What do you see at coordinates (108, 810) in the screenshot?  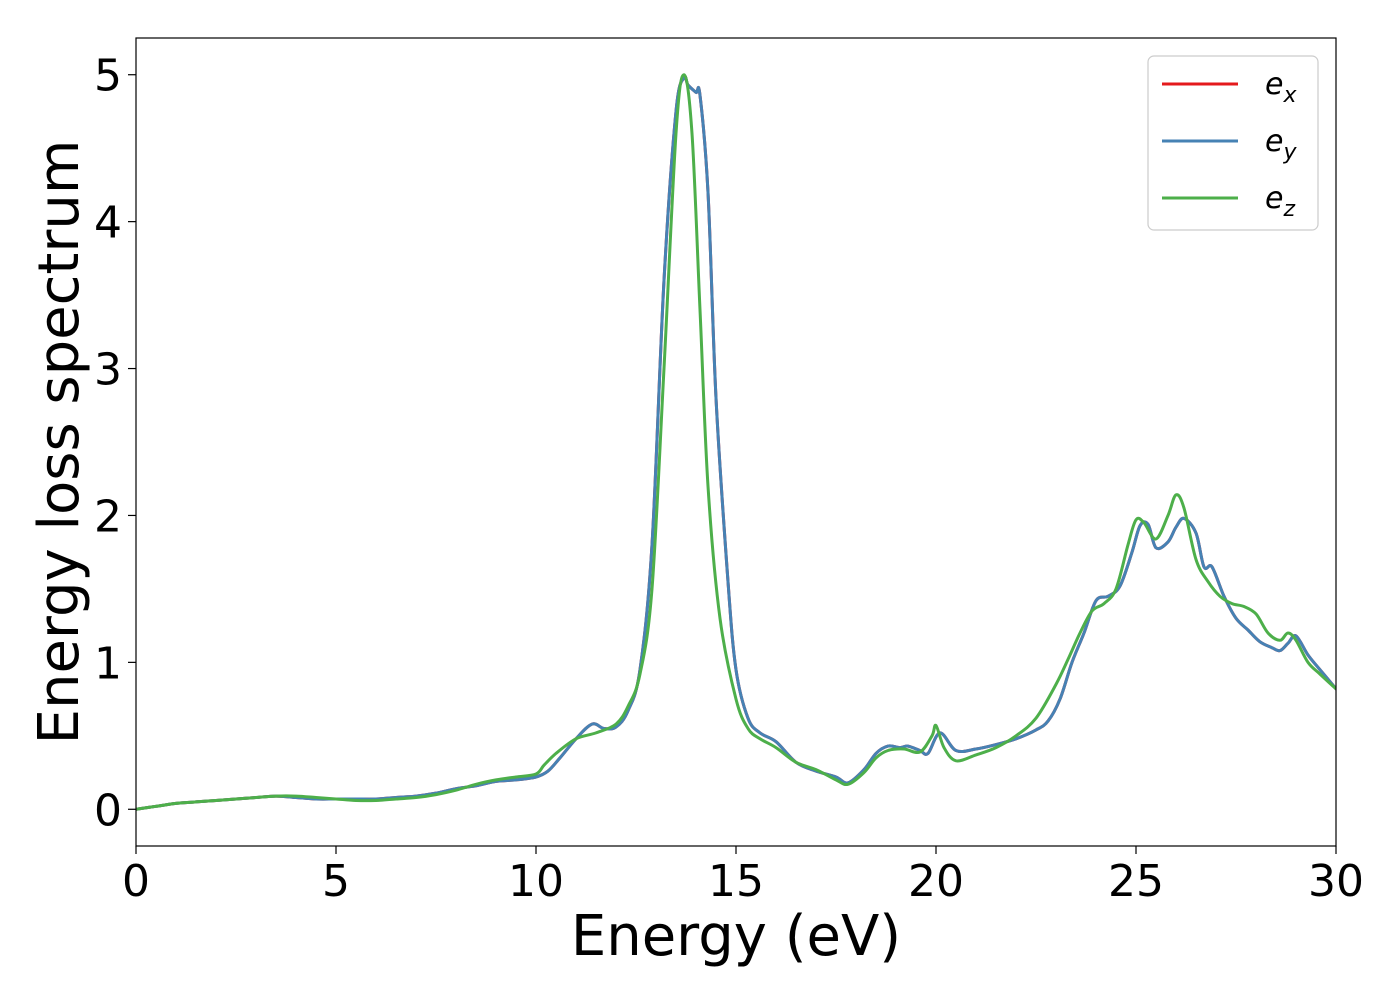 I see `y-tick-label: 0` at bounding box center [108, 810].